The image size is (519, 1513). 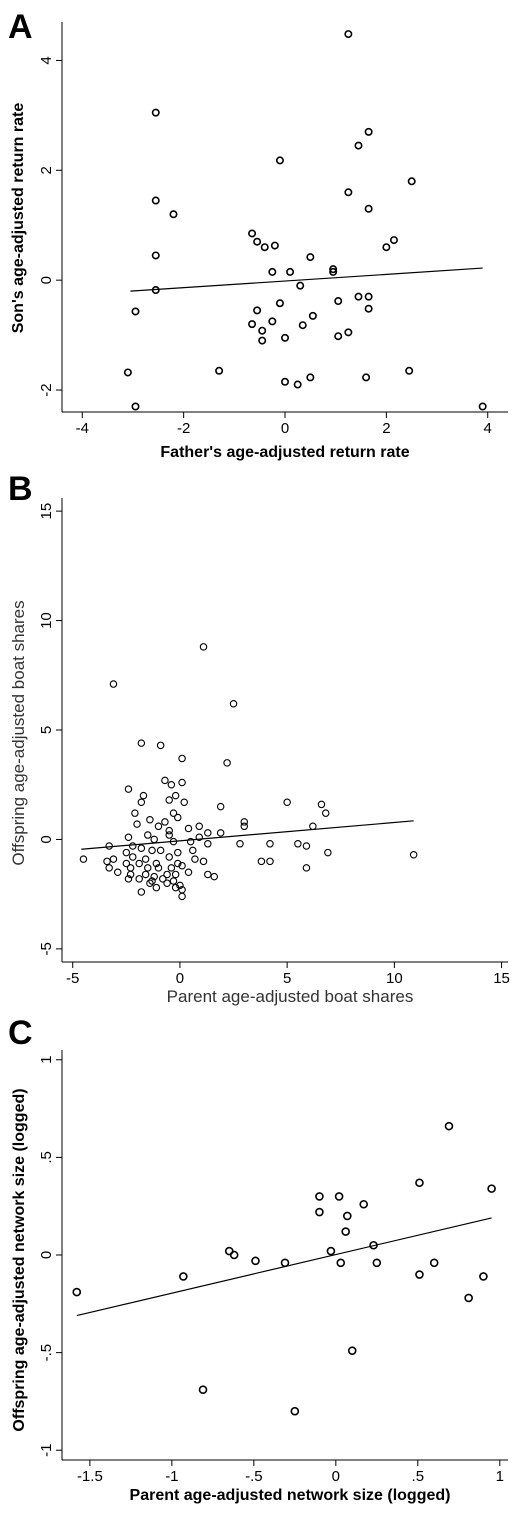 What do you see at coordinates (46, 389) in the screenshot?
I see `panel-a-y-tick-label: -2` at bounding box center [46, 389].